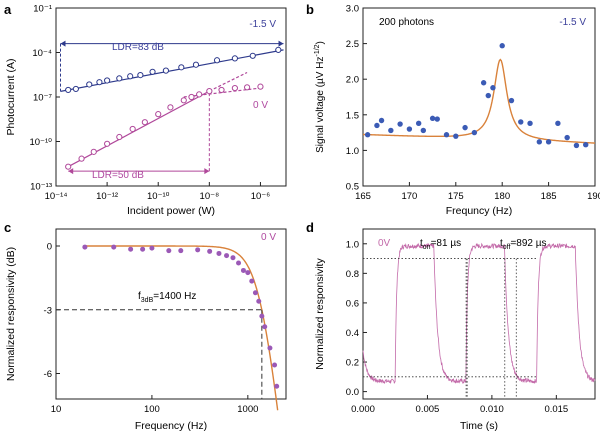 This screenshot has width=600, height=434. What do you see at coordinates (11, 314) in the screenshot?
I see `panel-c-ylabel: Normalized responsivity (dB)` at bounding box center [11, 314].